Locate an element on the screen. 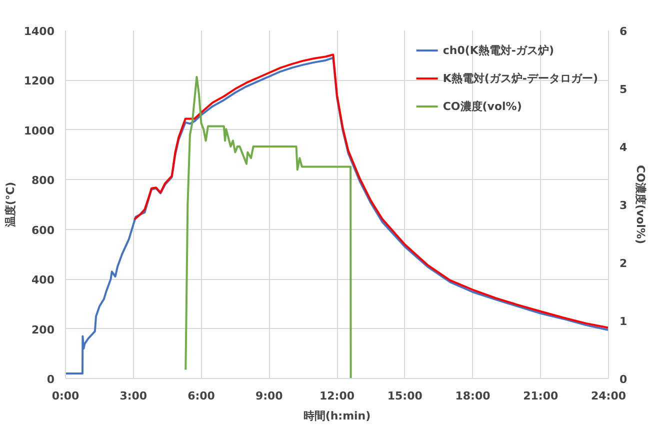 This screenshot has width=662, height=429. x-tick-label: 15:00 is located at coordinates (405, 396).